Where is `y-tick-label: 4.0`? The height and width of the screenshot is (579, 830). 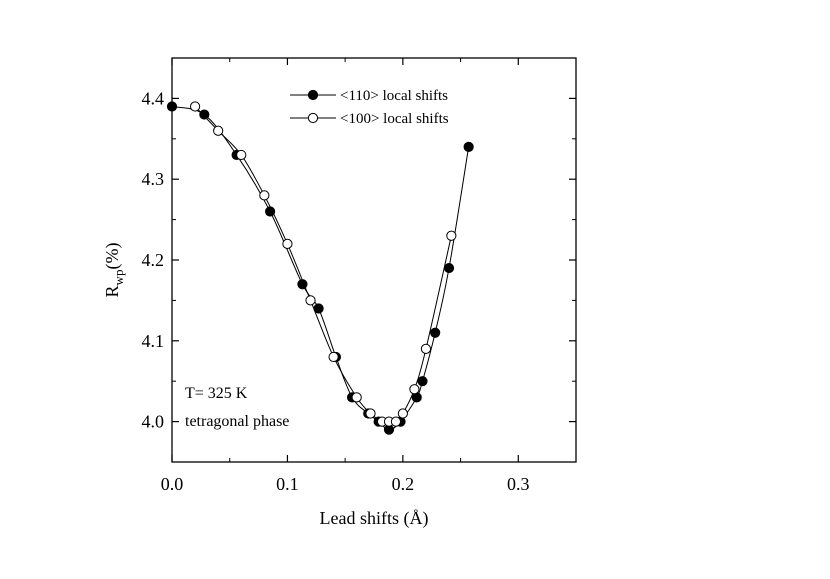
y-tick-label: 4.0 is located at coordinates (153, 422).